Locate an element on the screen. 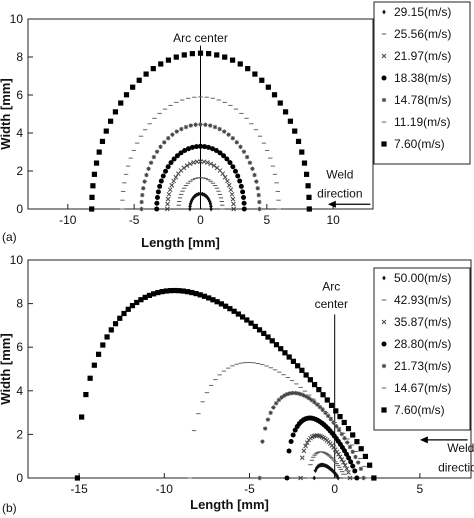 The image size is (474, 518). x-tick-label: -10 is located at coordinates (165, 489).